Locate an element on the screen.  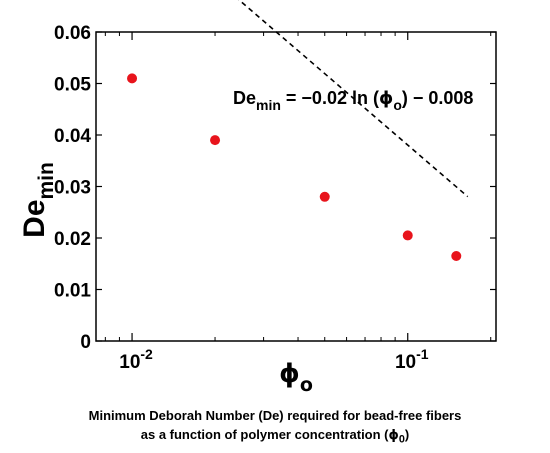
caption-suffix: ) is located at coordinates (407, 434).